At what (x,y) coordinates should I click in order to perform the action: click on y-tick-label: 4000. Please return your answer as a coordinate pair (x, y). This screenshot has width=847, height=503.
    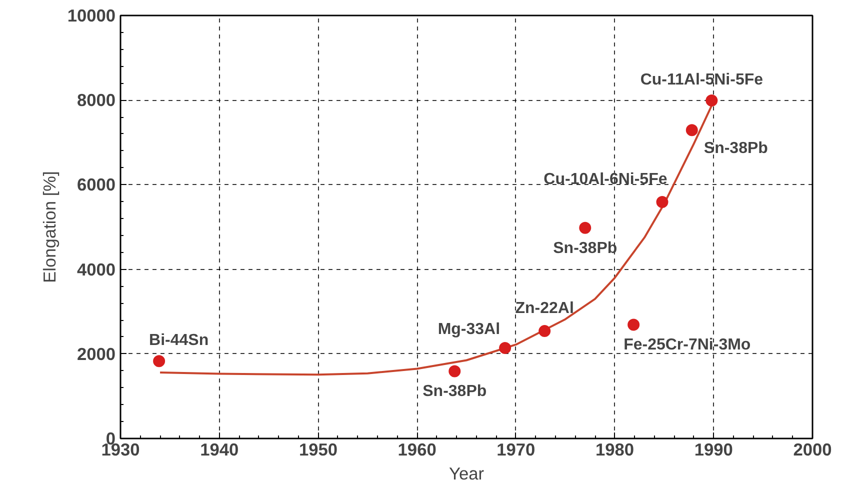
    Looking at the image, I should click on (96, 269).